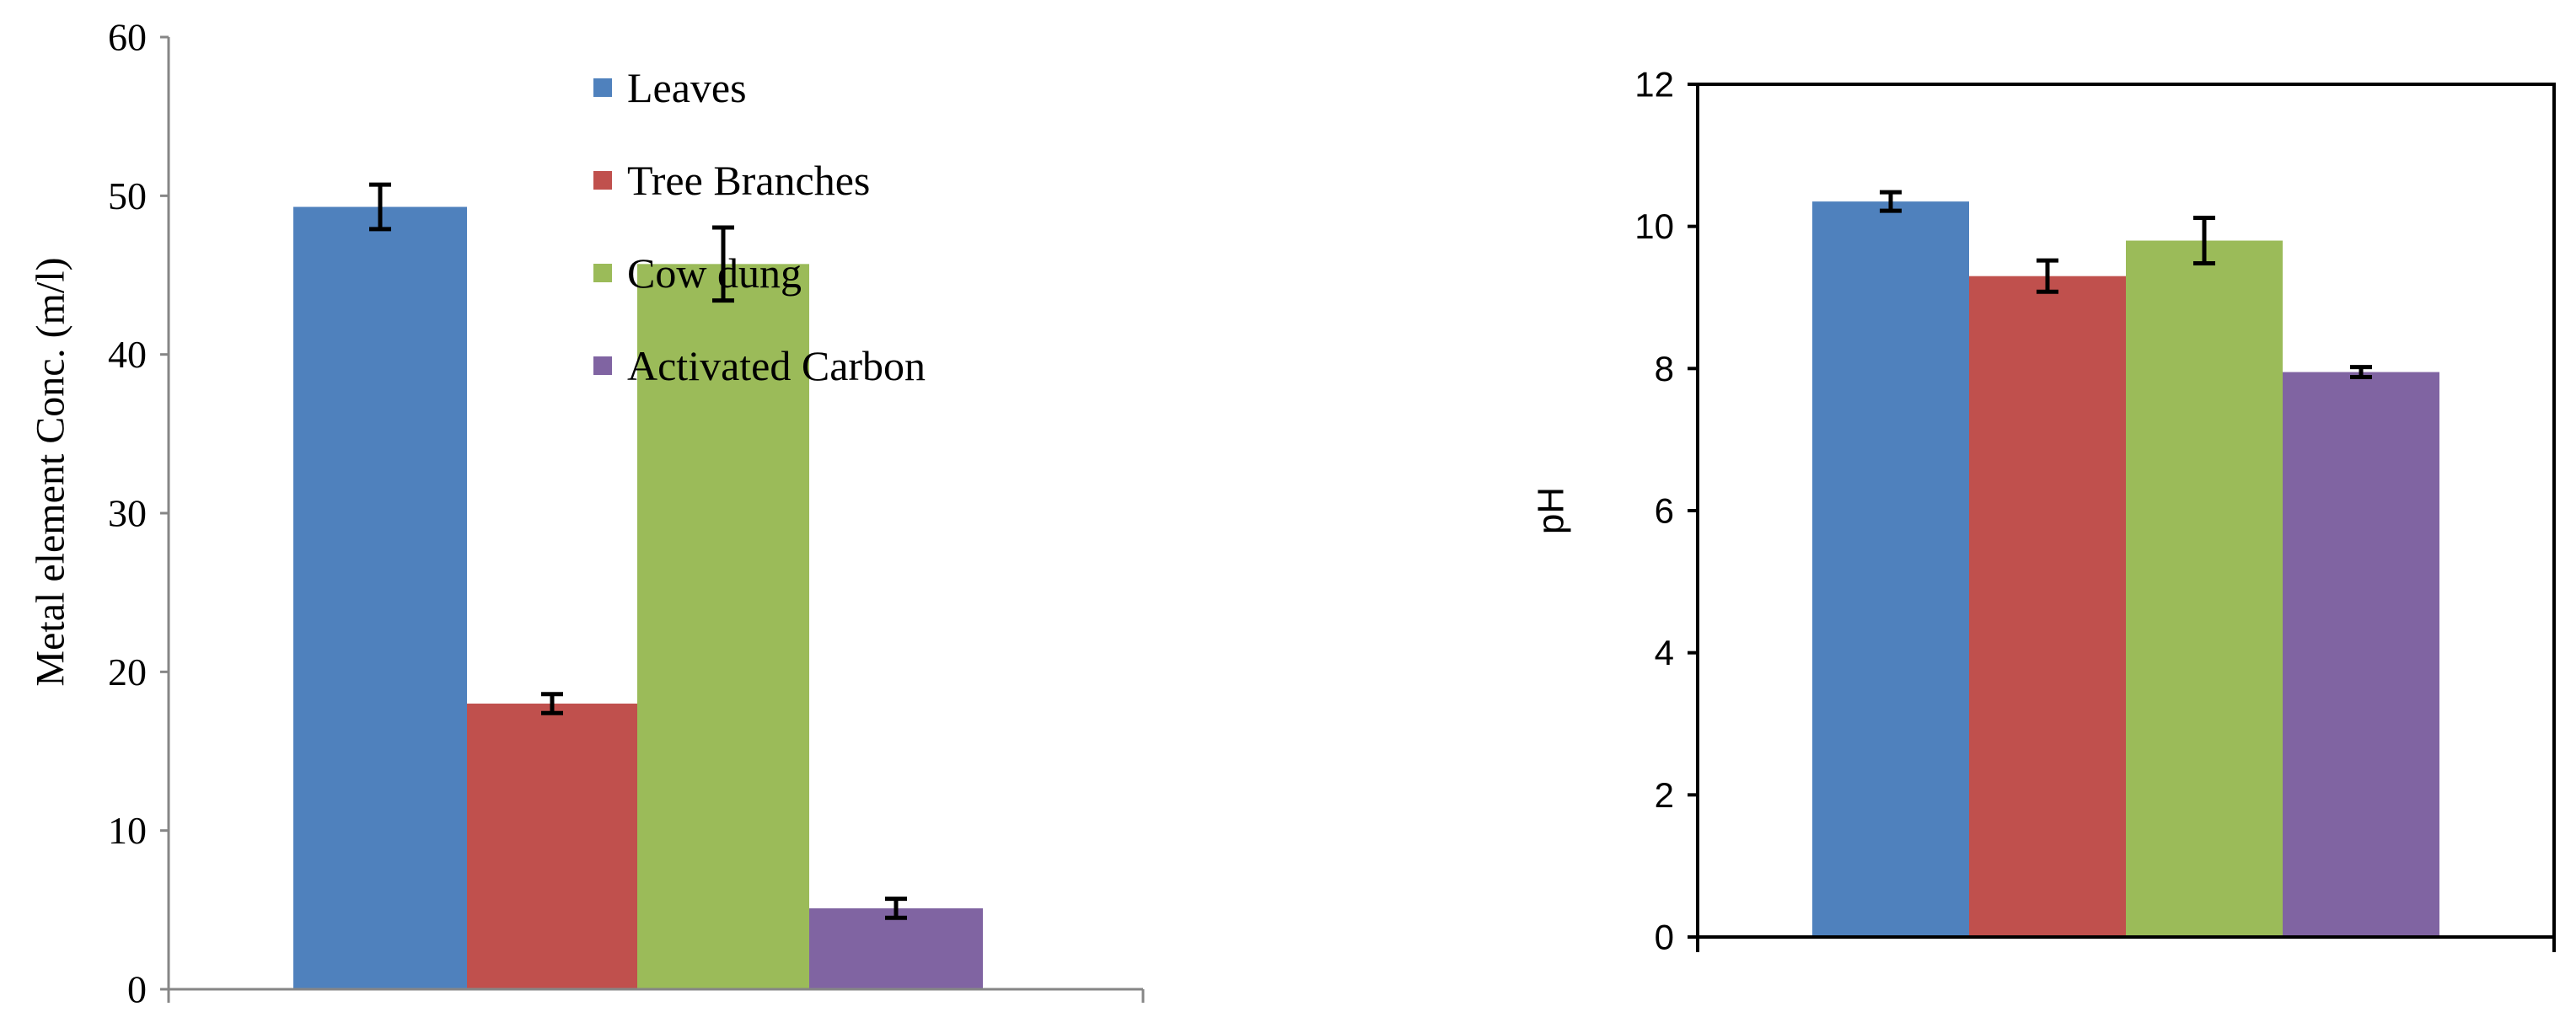  I want to click on y-axis-label: Metal element Conc. (m/l), so click(51, 471).